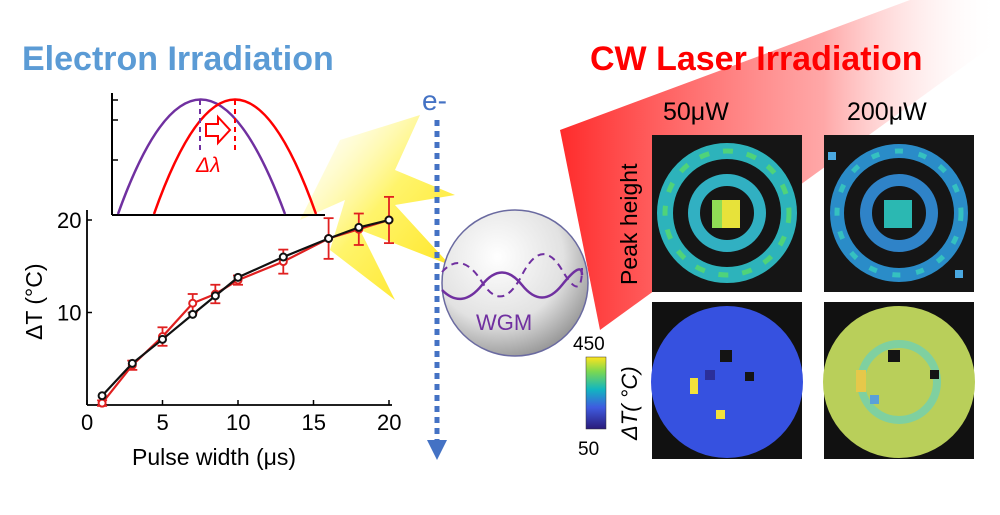  I want to click on x-tick-label: 0, so click(87, 422).